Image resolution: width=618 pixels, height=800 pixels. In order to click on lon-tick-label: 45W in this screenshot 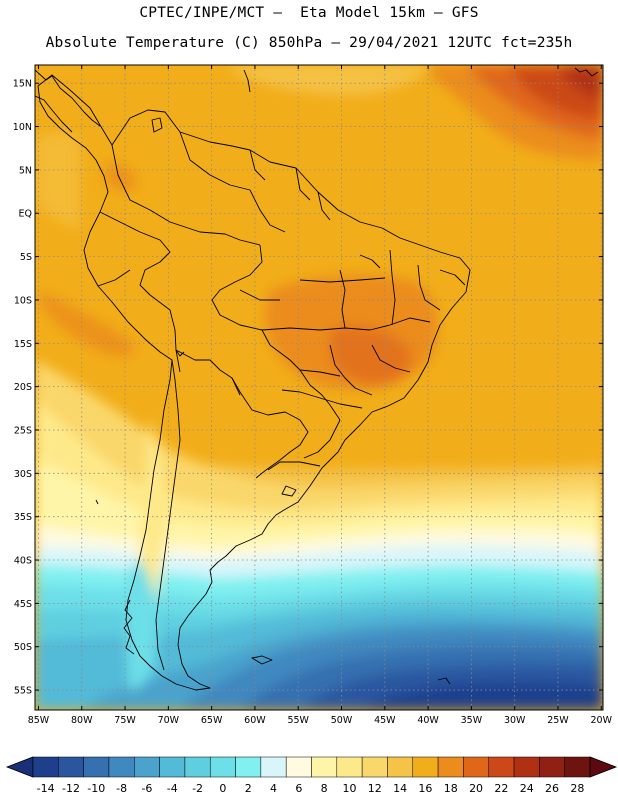, I will do `click(385, 720)`.